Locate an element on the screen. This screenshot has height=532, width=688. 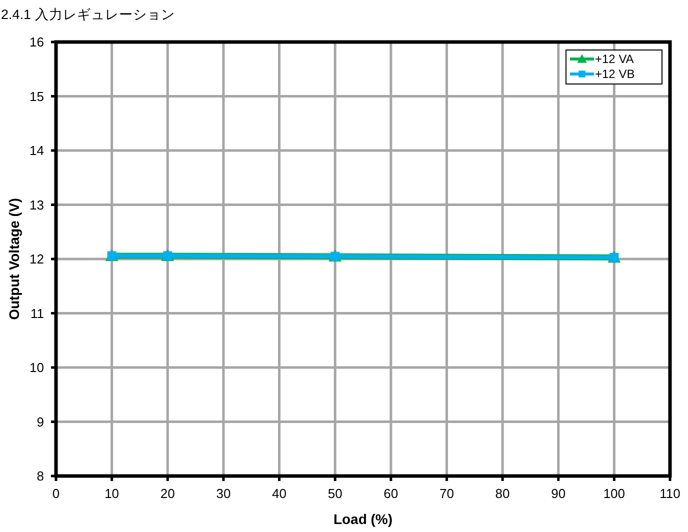
y-tick-label: 10 is located at coordinates (37, 367).